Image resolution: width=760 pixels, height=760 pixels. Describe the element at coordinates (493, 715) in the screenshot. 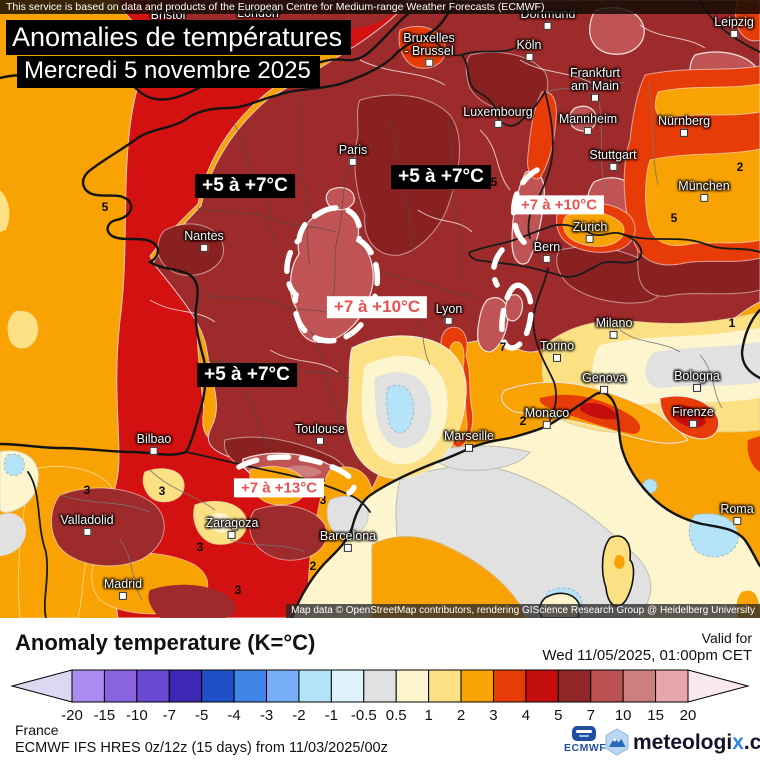

I see `legend-tick-label: 3` at that location.